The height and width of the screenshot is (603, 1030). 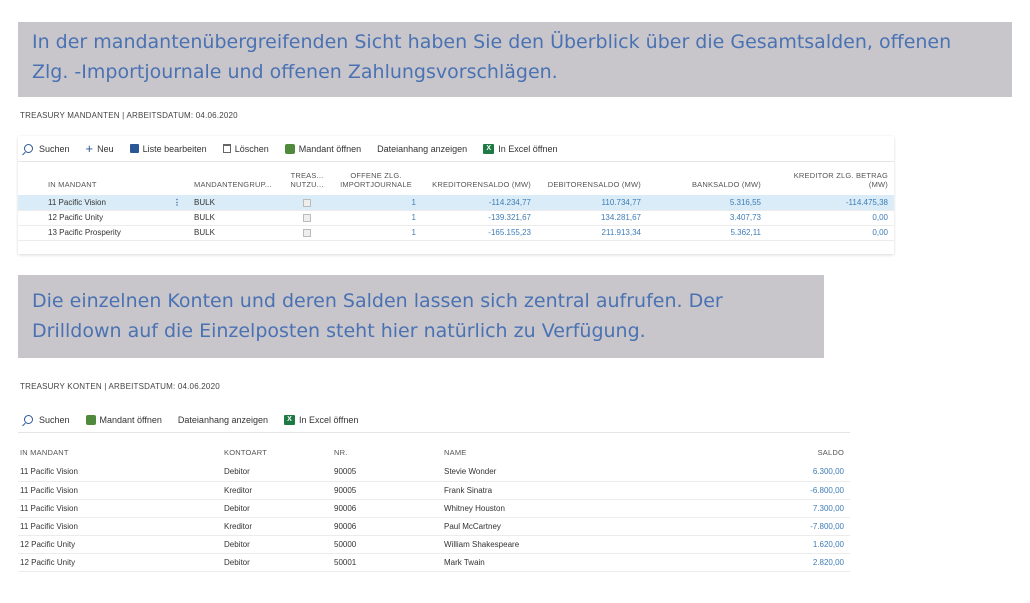 I want to click on edit-list-icon, so click(x=134, y=148).